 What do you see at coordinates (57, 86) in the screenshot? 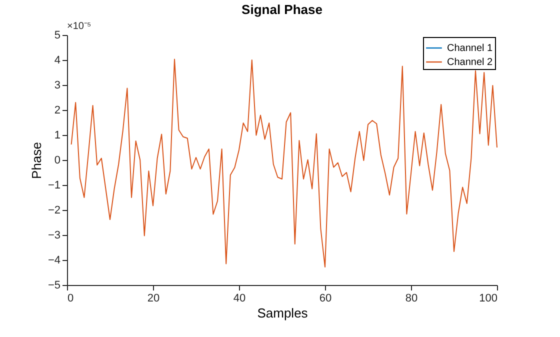
I see `y-tick-label: 3` at bounding box center [57, 86].